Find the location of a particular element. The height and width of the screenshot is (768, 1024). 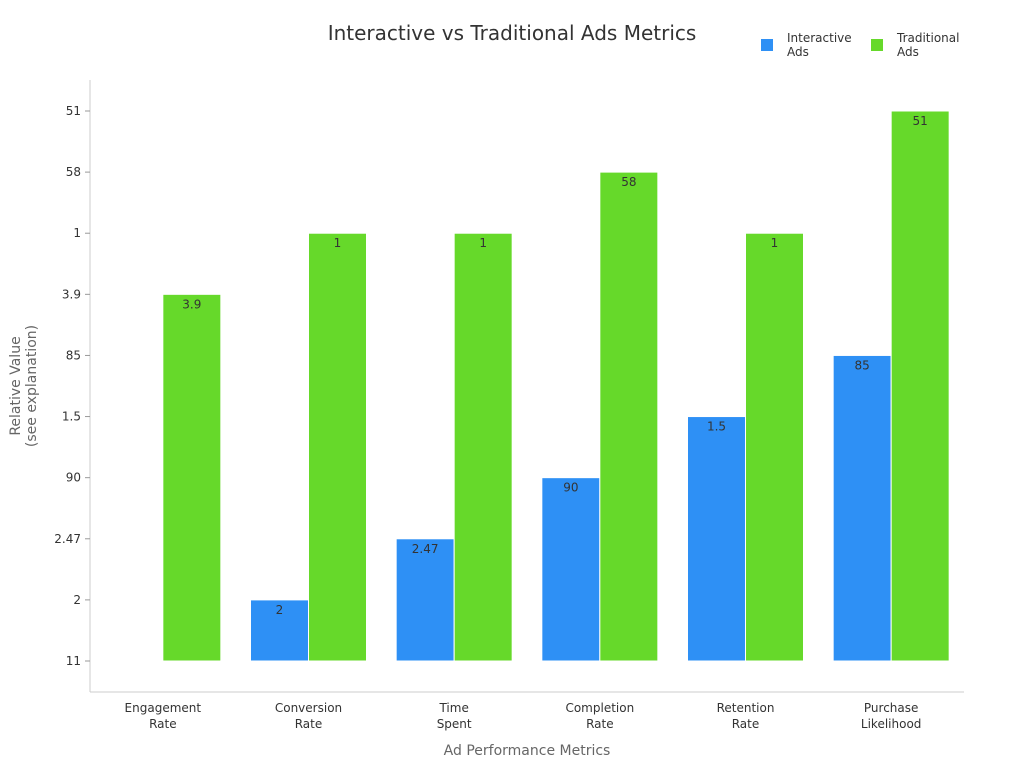

y-tick-label: 58 is located at coordinates (73, 172).